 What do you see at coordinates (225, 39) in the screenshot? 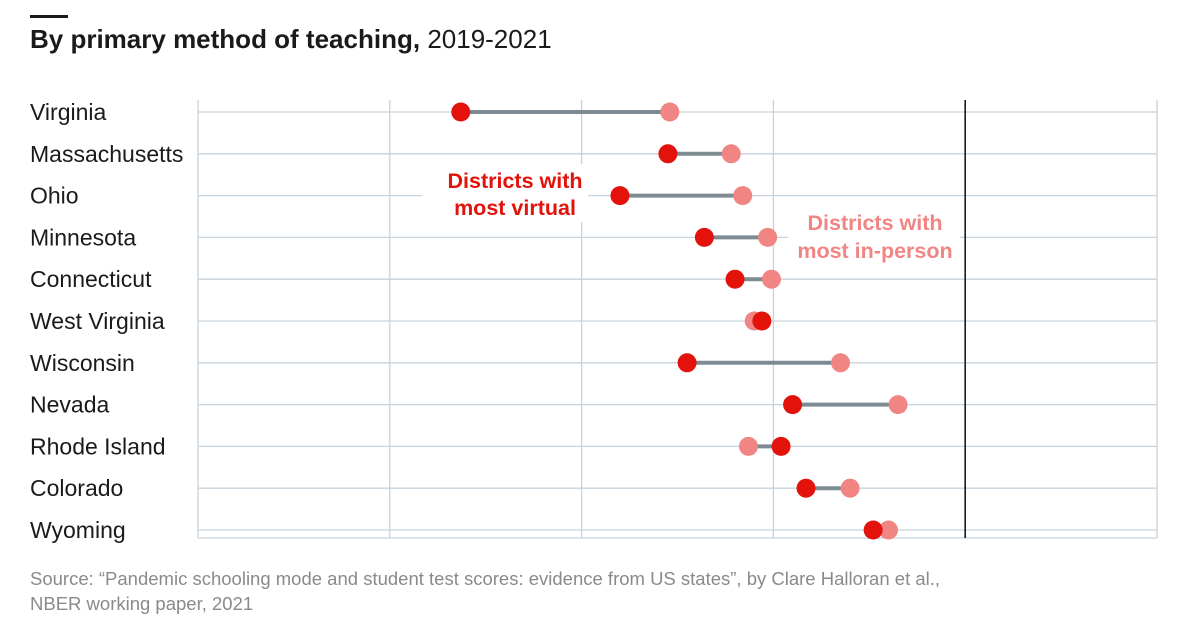
I see `chart-title-bold: By primary method of teaching,` at bounding box center [225, 39].